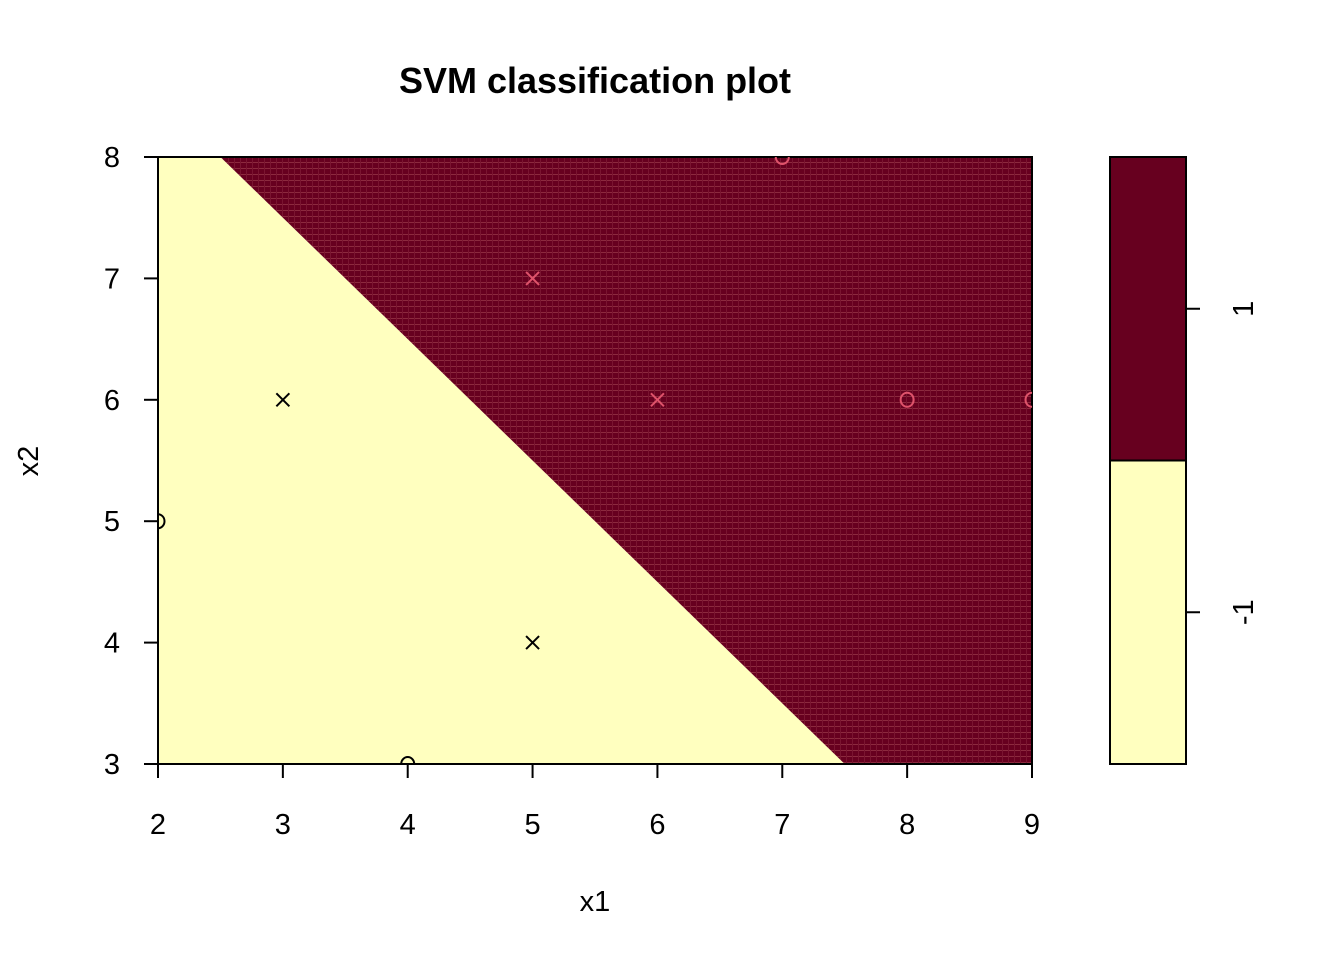 The height and width of the screenshot is (960, 1344). Describe the element at coordinates (595, 802) in the screenshot. I see `x-axis: 2 3 4 5 6 7 8 9` at that location.